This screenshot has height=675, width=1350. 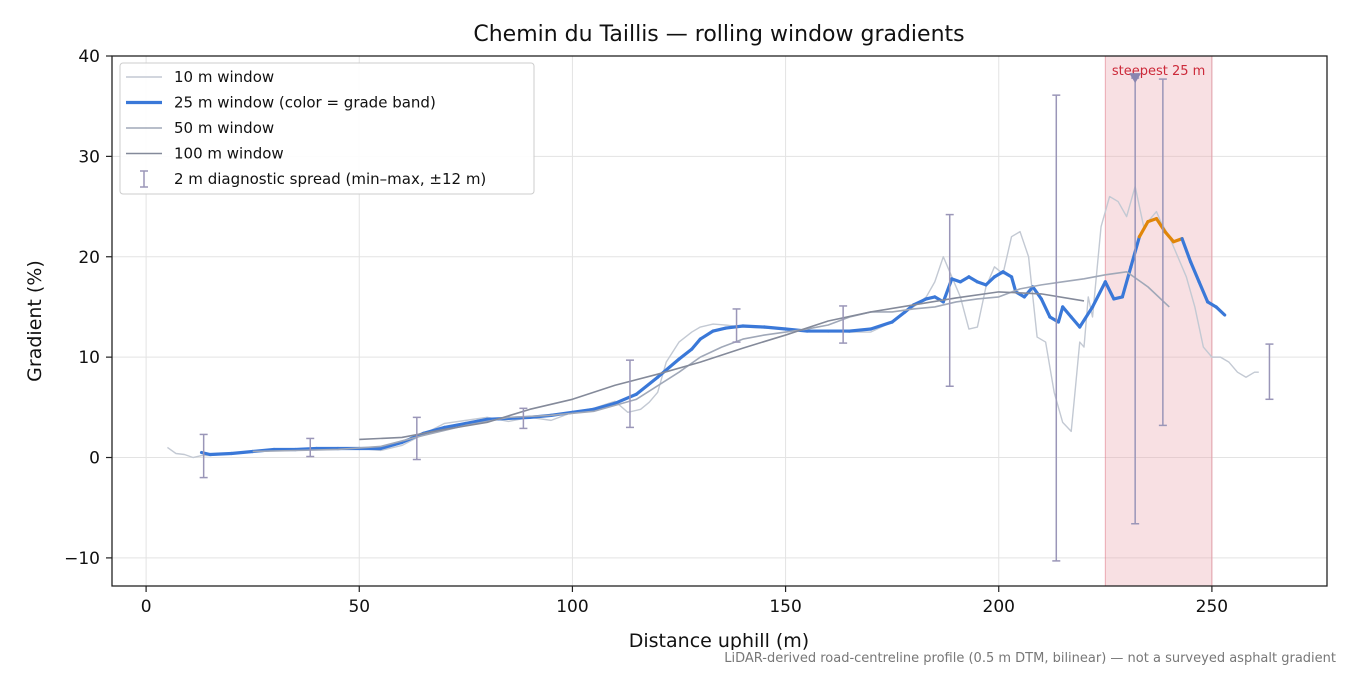 I want to click on legend-box, so click(x=327, y=128).